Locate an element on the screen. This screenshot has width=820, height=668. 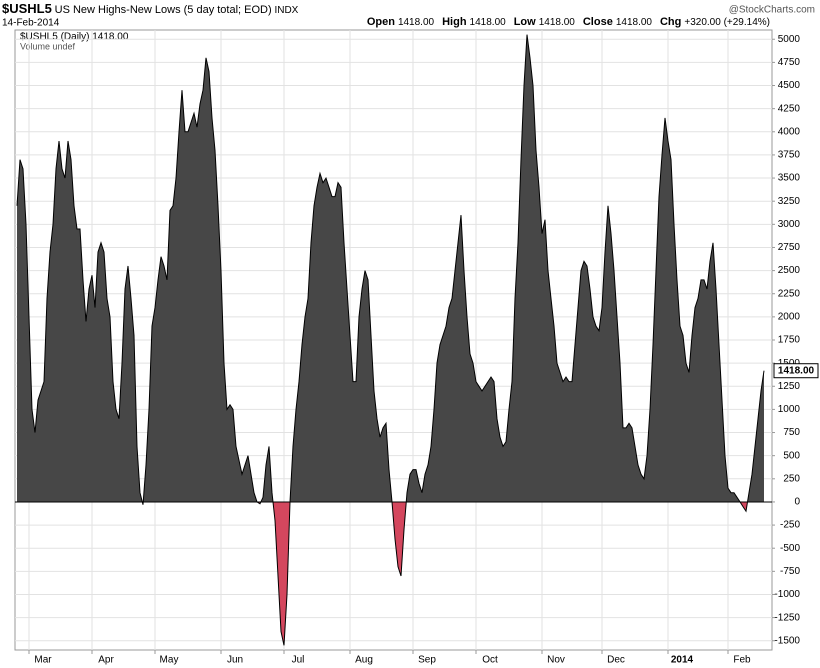
x-tick-label: Jun is located at coordinates (235, 660).